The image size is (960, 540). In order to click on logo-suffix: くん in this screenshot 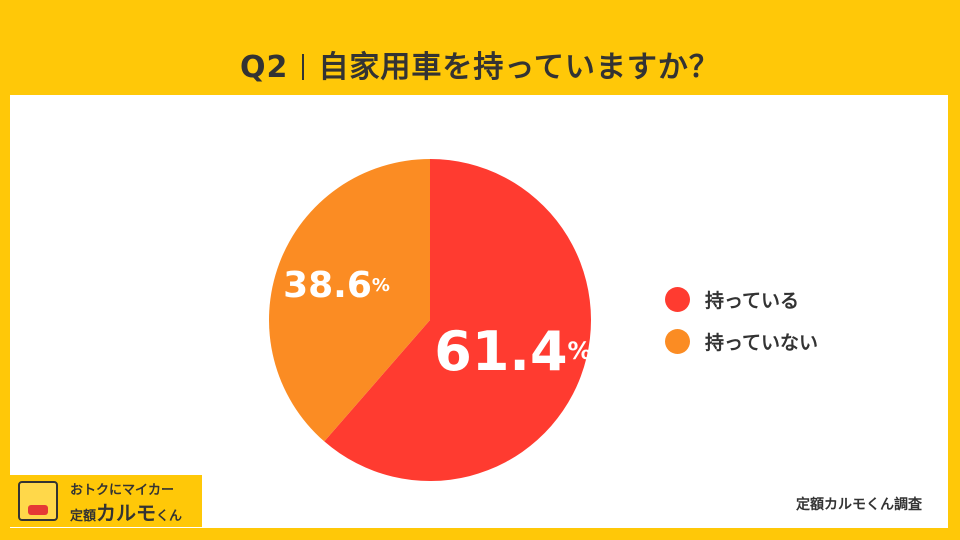, I will do `click(169, 516)`.